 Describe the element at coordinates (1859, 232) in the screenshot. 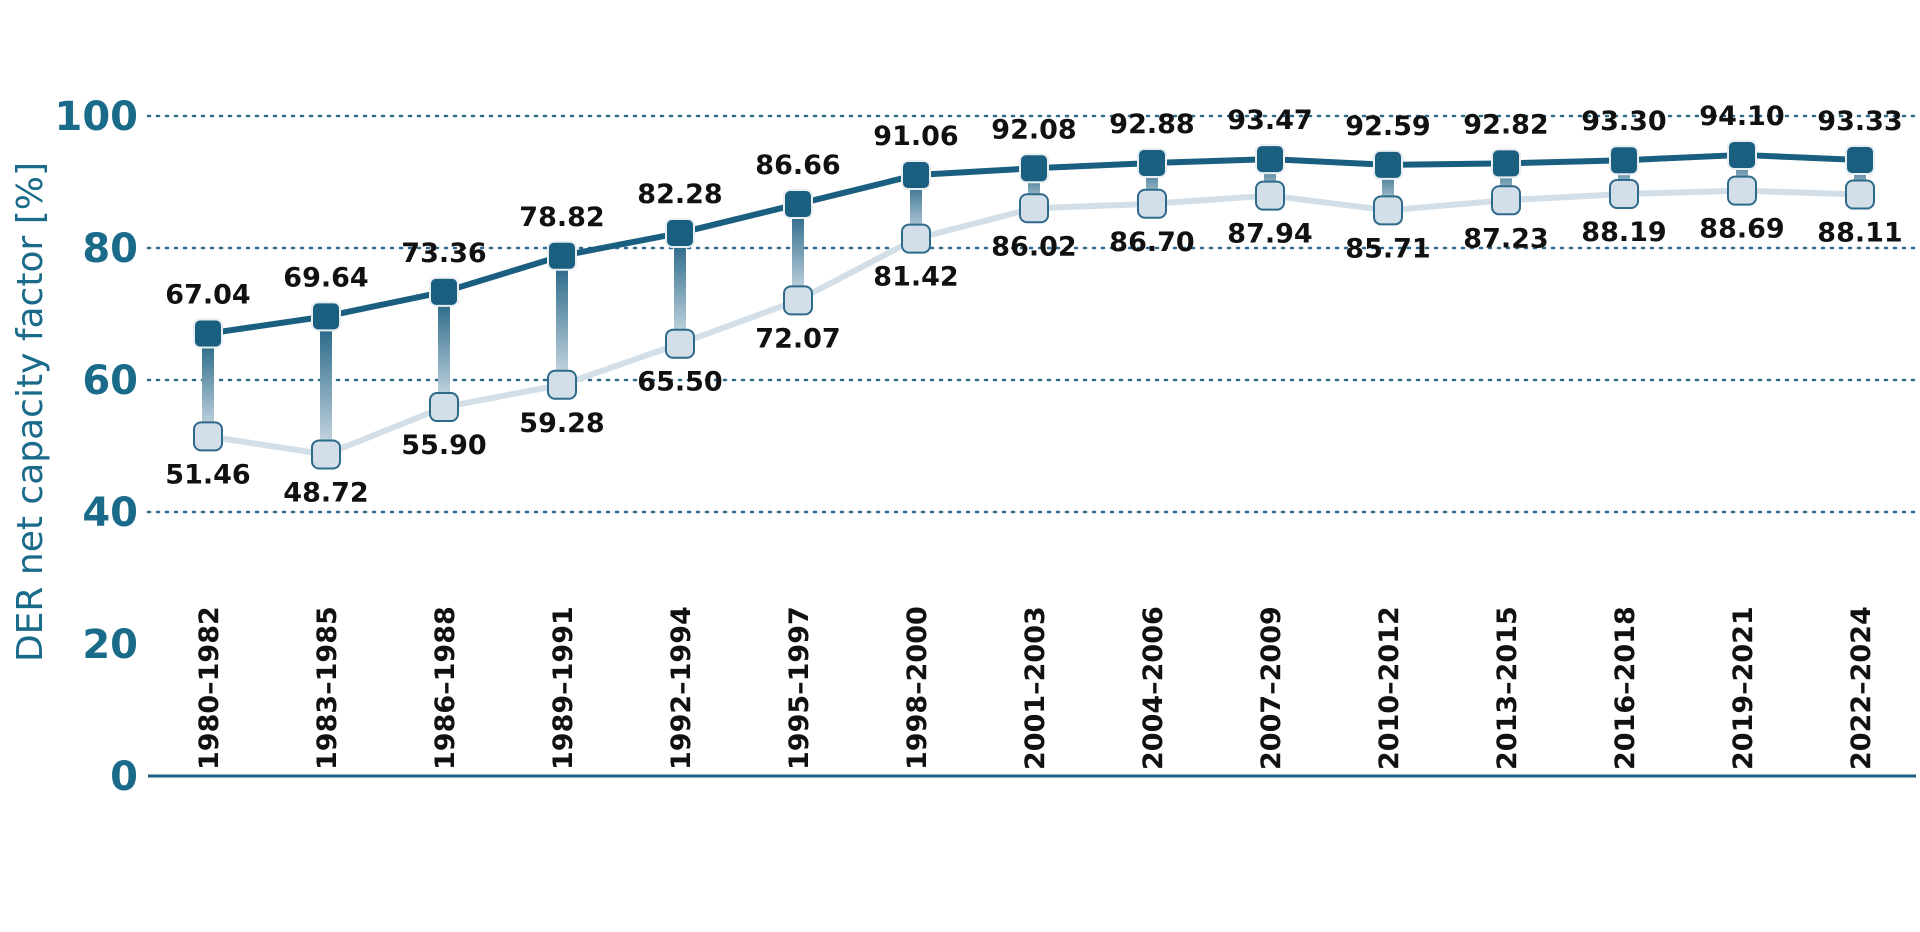

I see `data-label-lower: 88.11` at that location.